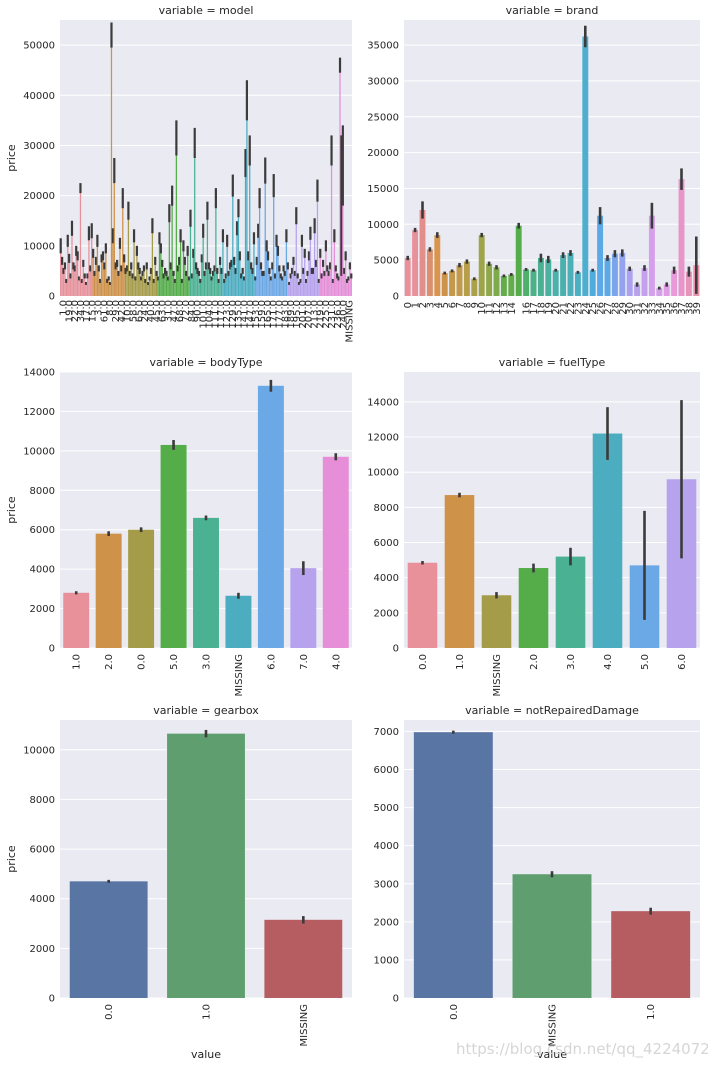 This screenshot has width=708, height=1068. I want to click on x-tick-label: 34, so click(660, 308).